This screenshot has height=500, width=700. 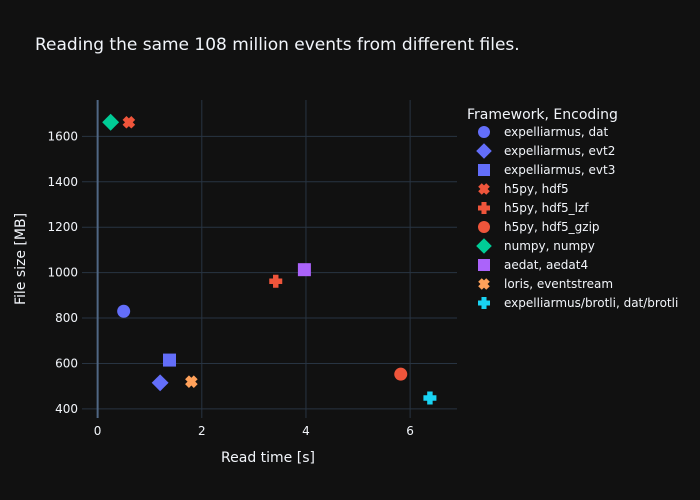 I want to click on y-tick-labels: 400 600 800 1000 1200 1400 1600, so click(x=62, y=272).